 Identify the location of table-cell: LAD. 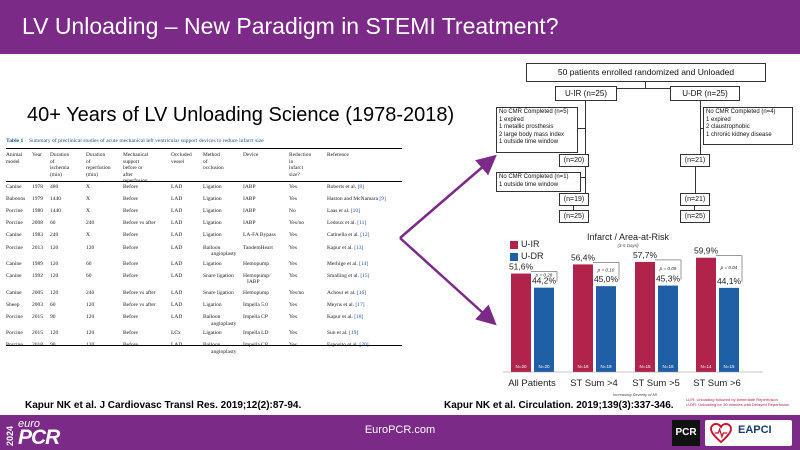
(177, 223).